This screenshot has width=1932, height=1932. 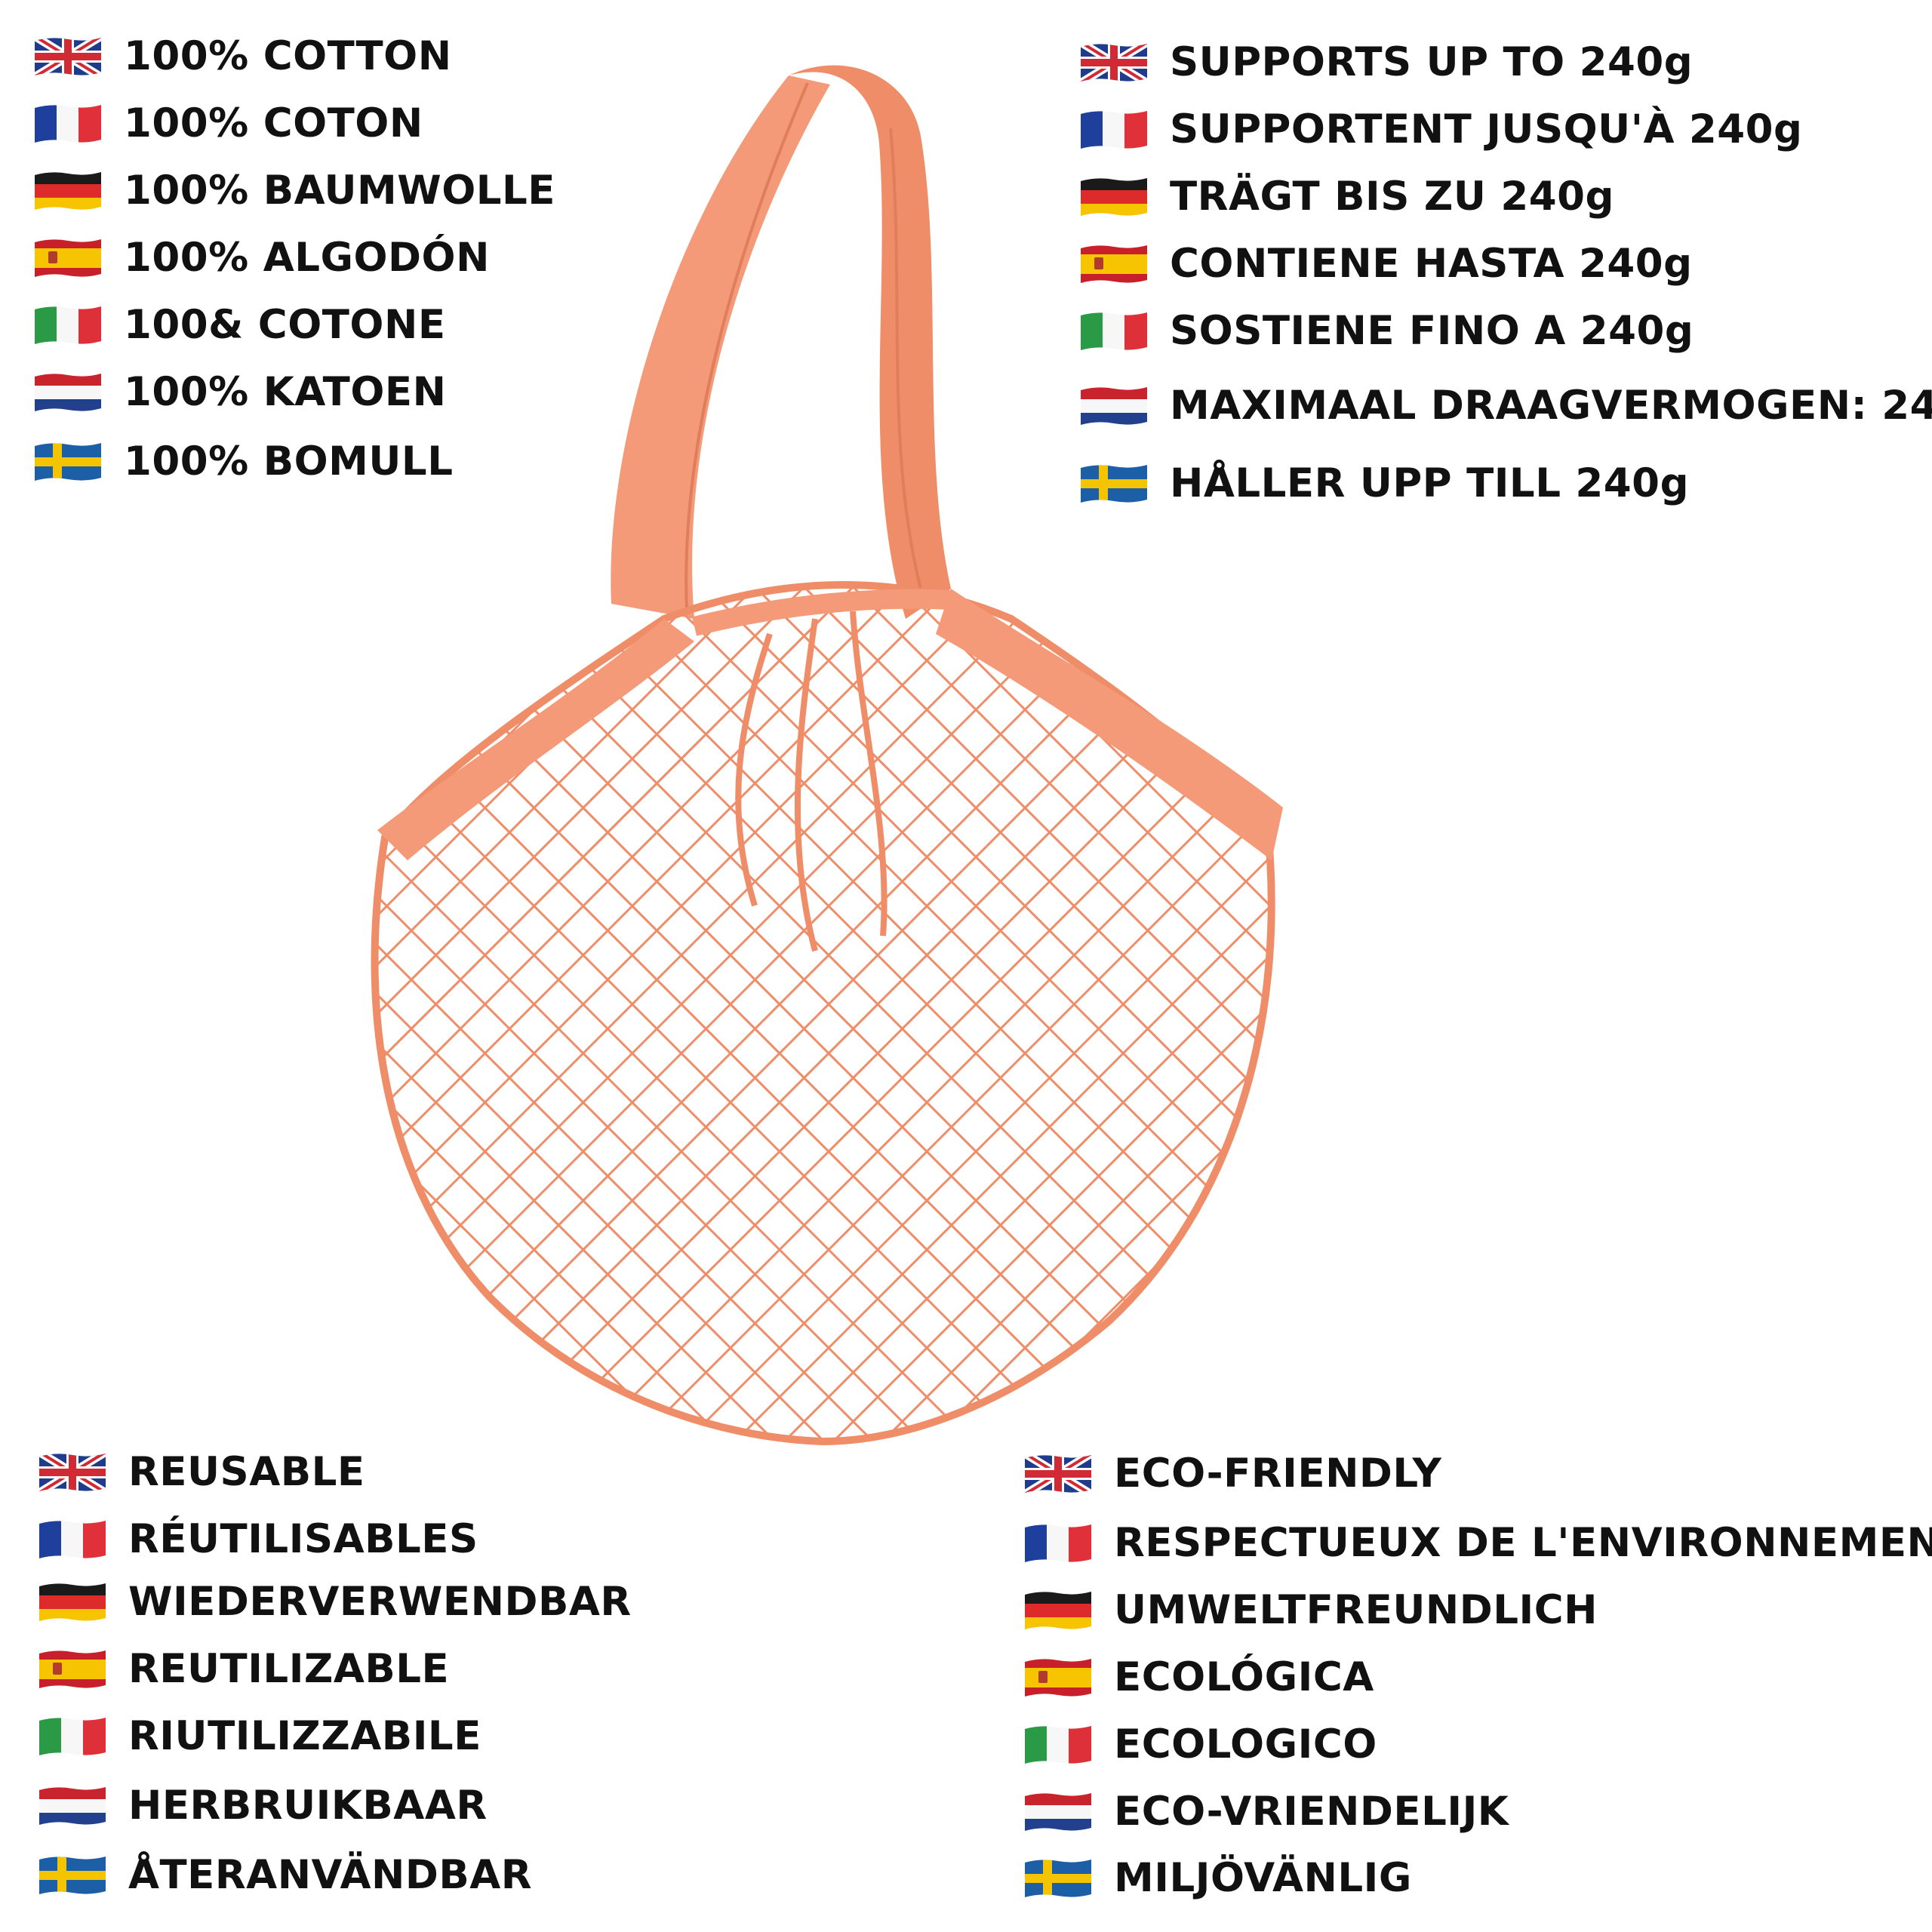 I want to click on reusable-label: REUSABLE, so click(x=246, y=1472).